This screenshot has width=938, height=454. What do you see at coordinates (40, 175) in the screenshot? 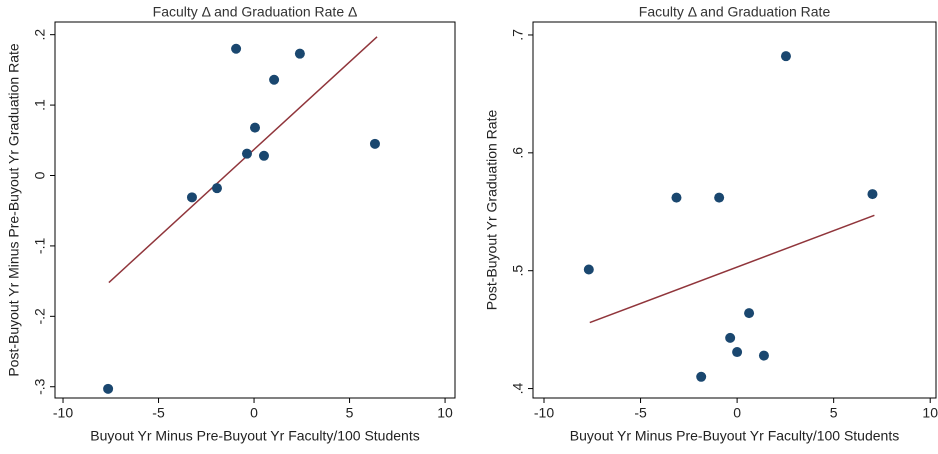
I see `y-tick-label: 0` at bounding box center [40, 175].